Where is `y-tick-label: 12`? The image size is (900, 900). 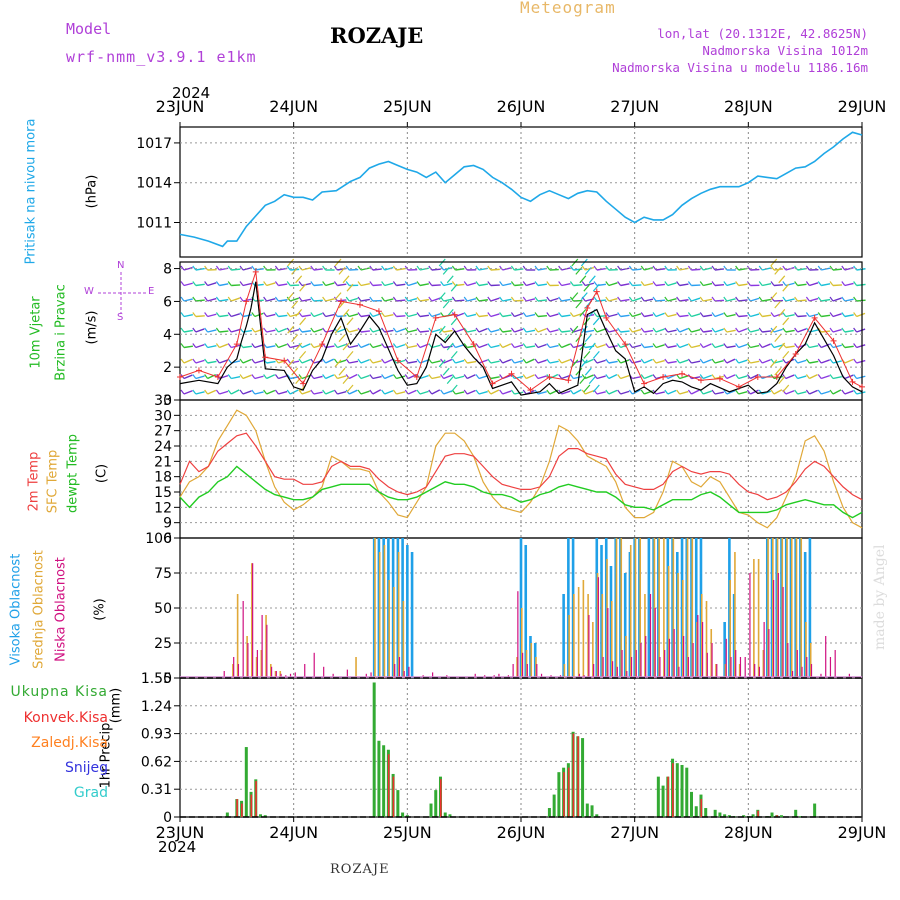 y-tick-label: 12 is located at coordinates (163, 508).